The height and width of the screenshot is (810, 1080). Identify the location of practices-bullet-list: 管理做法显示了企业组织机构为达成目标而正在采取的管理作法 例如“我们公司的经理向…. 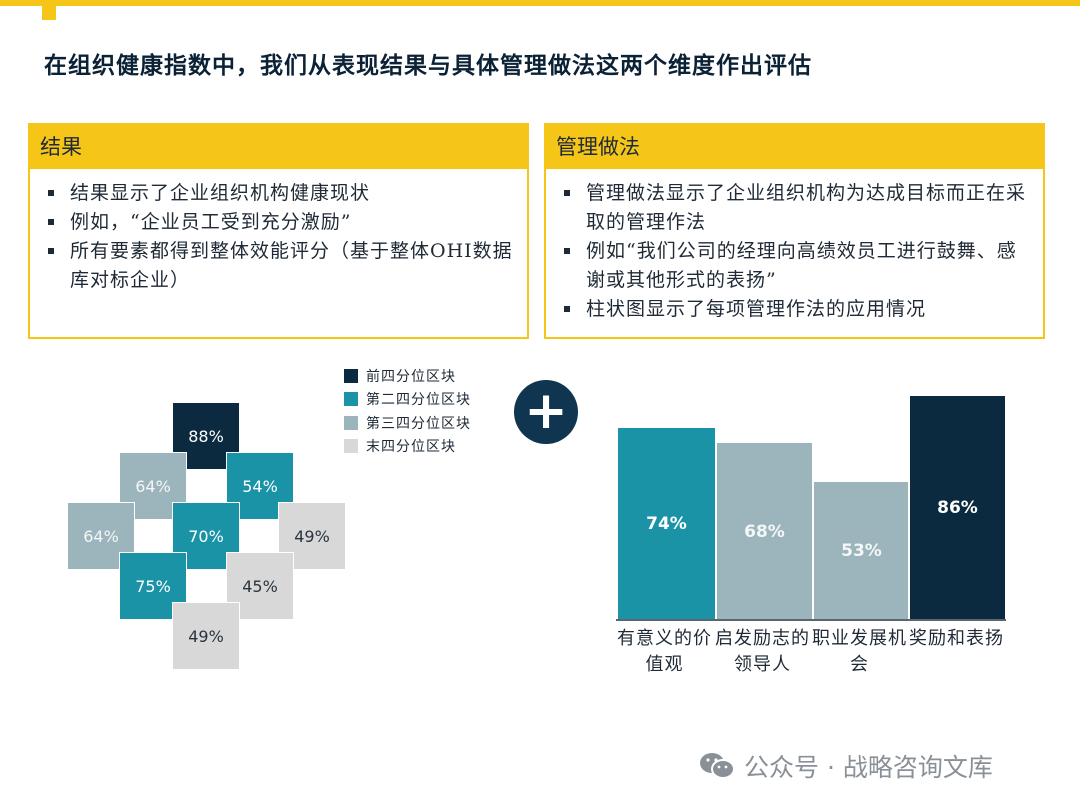
(794, 246).